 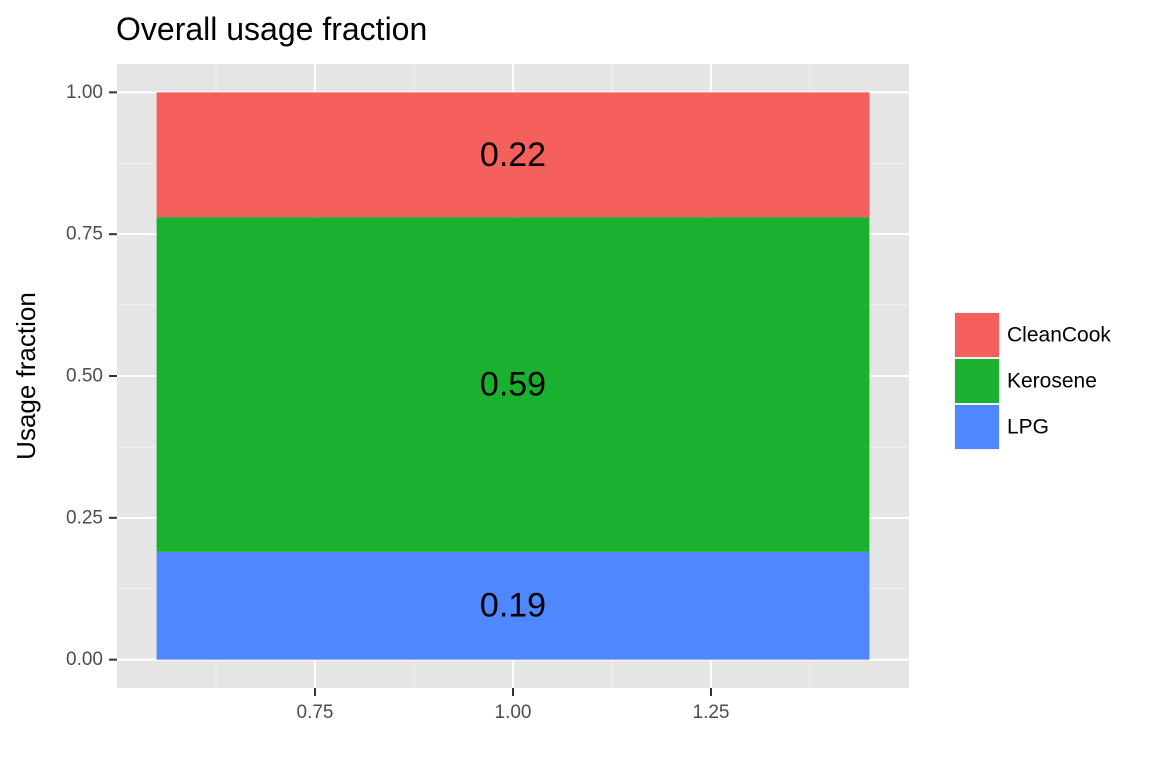 I want to click on bar-segment-lpg, so click(x=513, y=605).